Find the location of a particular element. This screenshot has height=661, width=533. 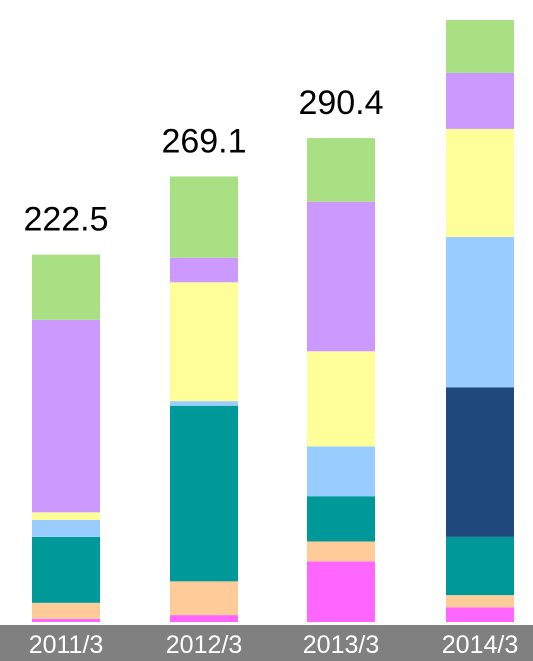

x-axis-band is located at coordinates (266, 643).